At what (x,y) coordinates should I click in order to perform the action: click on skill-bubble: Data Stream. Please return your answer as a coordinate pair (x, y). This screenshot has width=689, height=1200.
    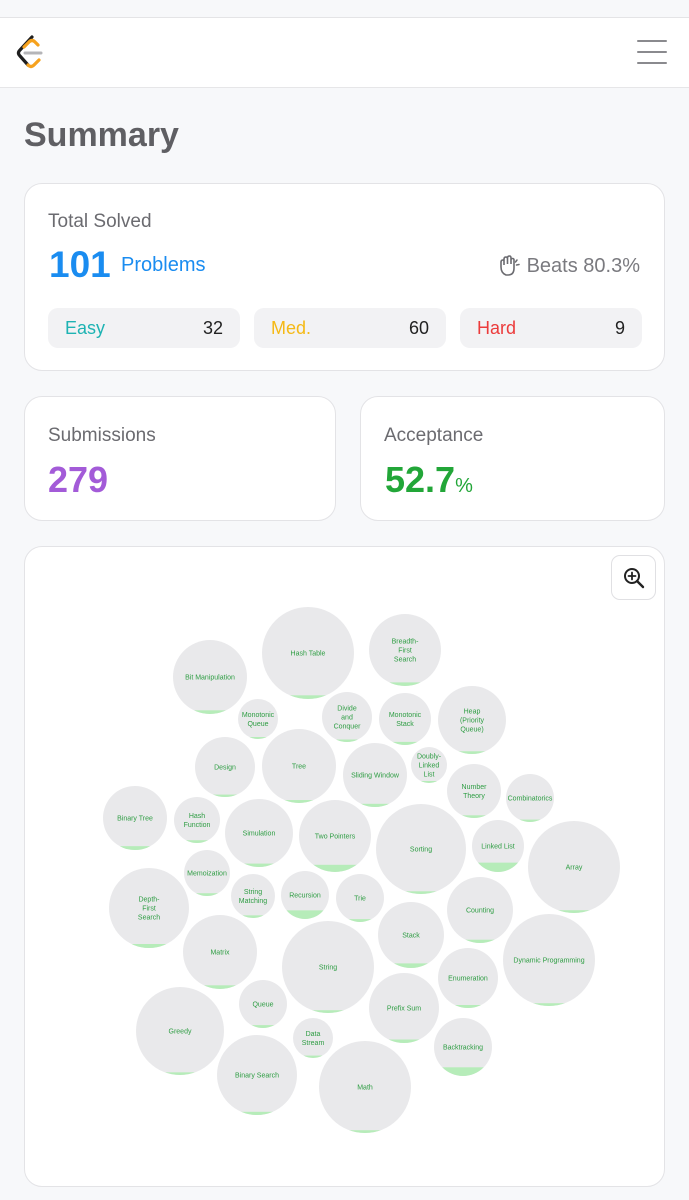
    Looking at the image, I should click on (313, 1038).